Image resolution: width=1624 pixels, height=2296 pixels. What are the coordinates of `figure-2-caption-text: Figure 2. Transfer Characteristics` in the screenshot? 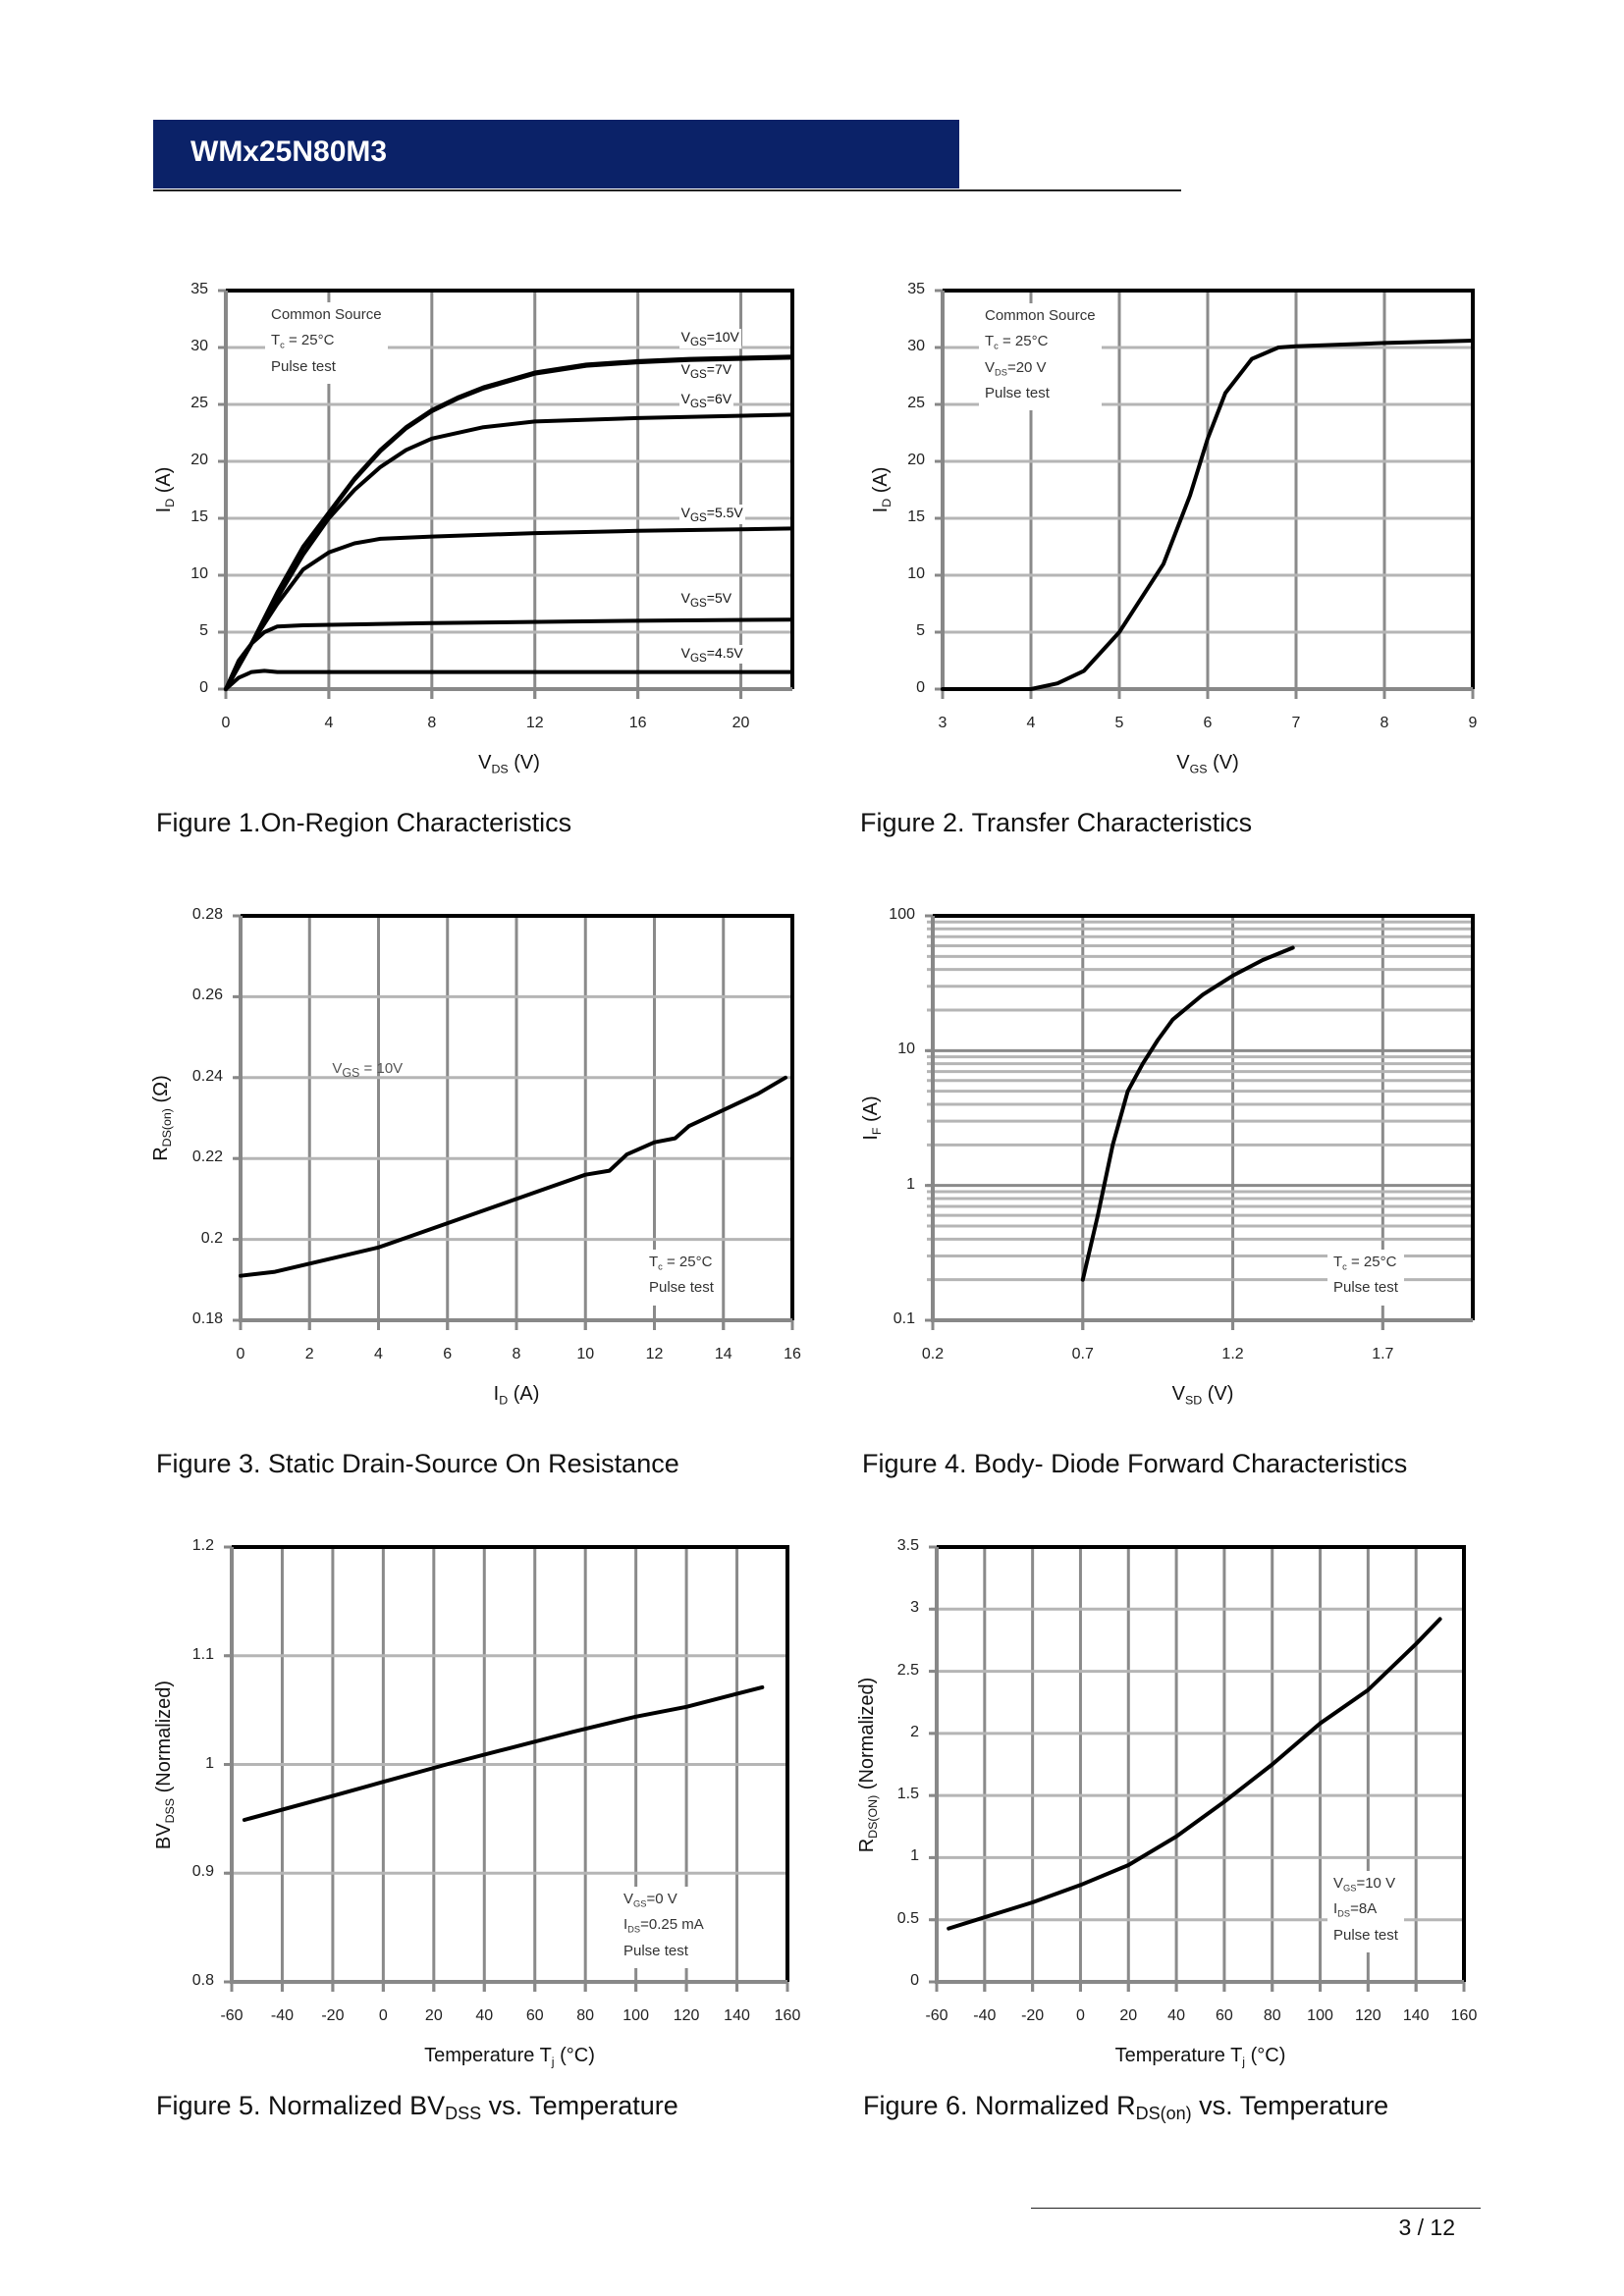 It's located at (1056, 822).